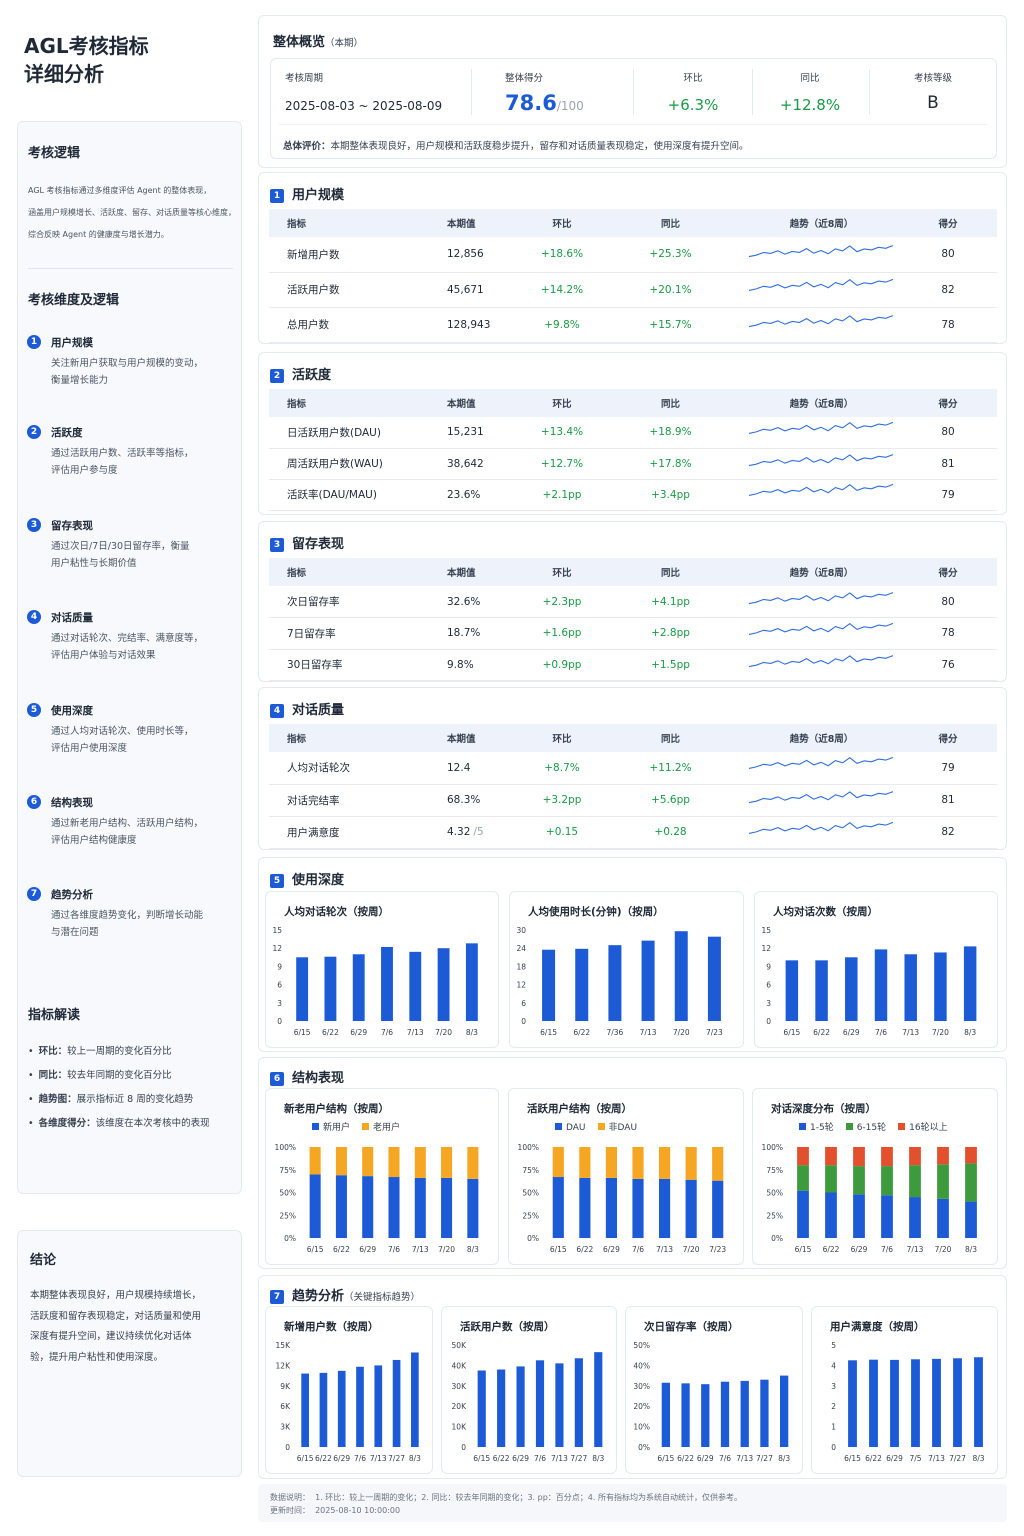 This screenshot has width=1024, height=1536. What do you see at coordinates (623, 1128) in the screenshot?
I see `legend-label: 非DAU` at bounding box center [623, 1128].